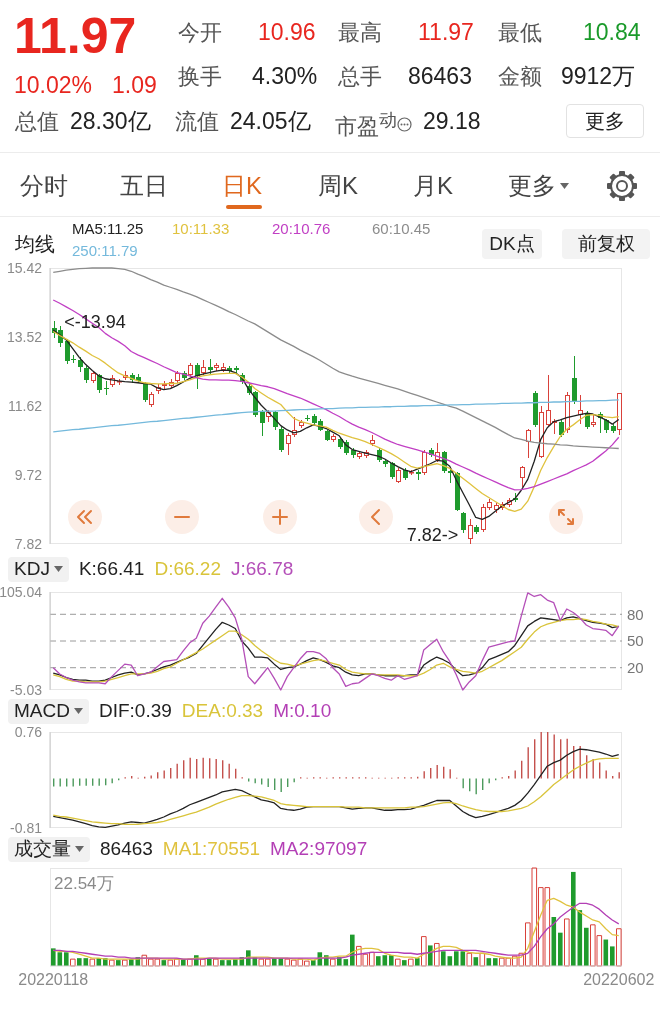 Image resolution: width=660 pixels, height=1009 pixels. I want to click on text: 1.09, so click(134, 85).